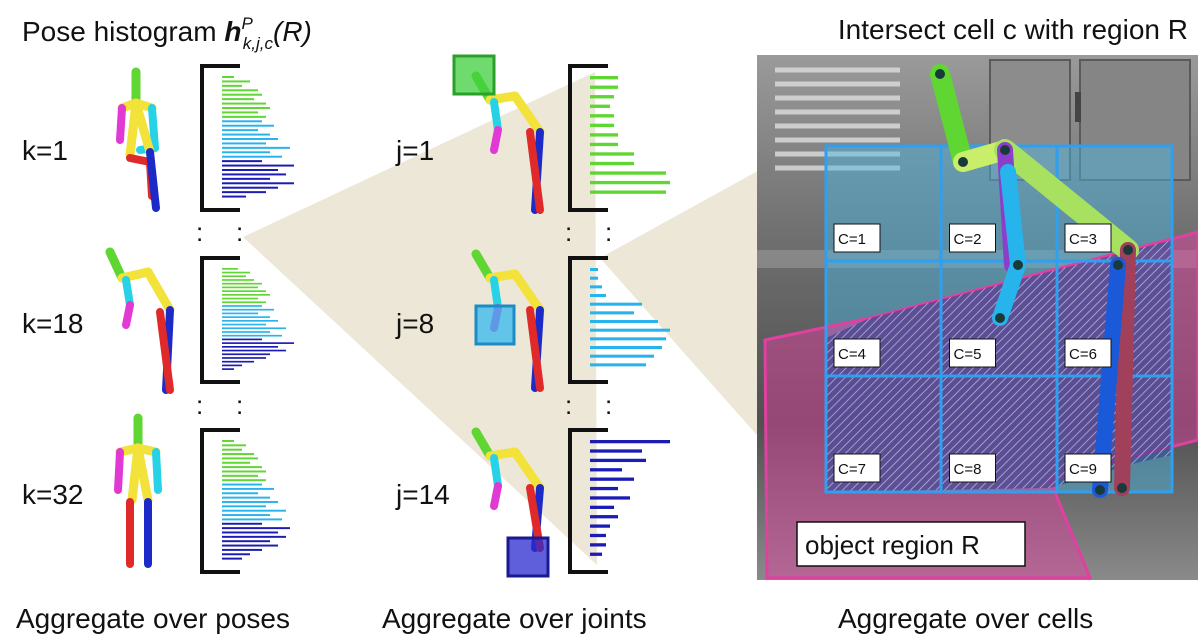  What do you see at coordinates (528, 557) in the screenshot?
I see `joint-marker-j14` at bounding box center [528, 557].